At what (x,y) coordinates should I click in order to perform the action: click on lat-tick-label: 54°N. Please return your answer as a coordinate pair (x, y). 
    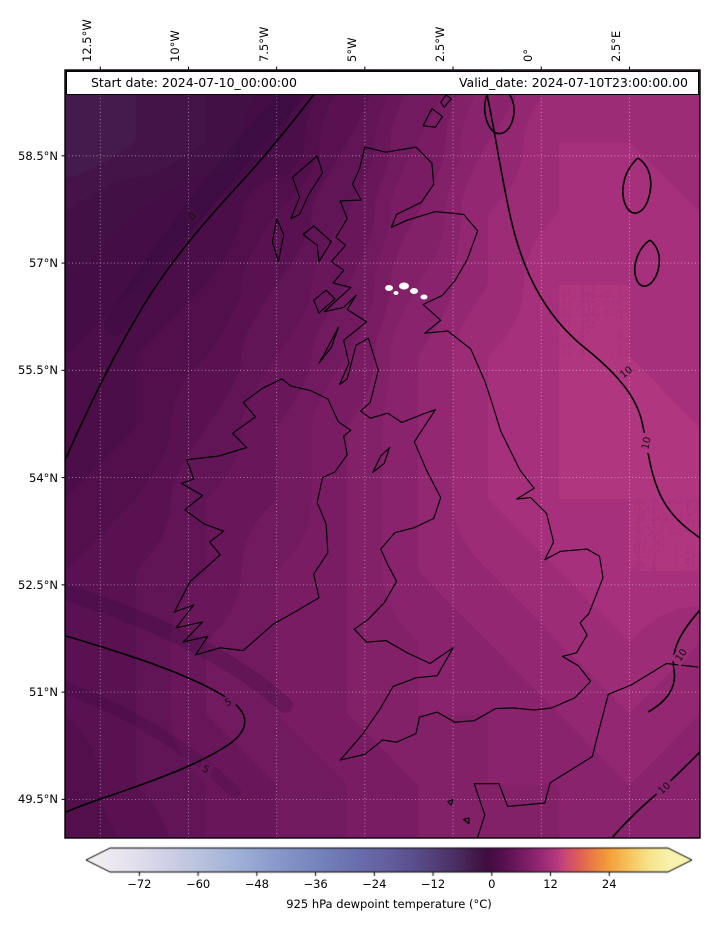
    Looking at the image, I should click on (43, 477).